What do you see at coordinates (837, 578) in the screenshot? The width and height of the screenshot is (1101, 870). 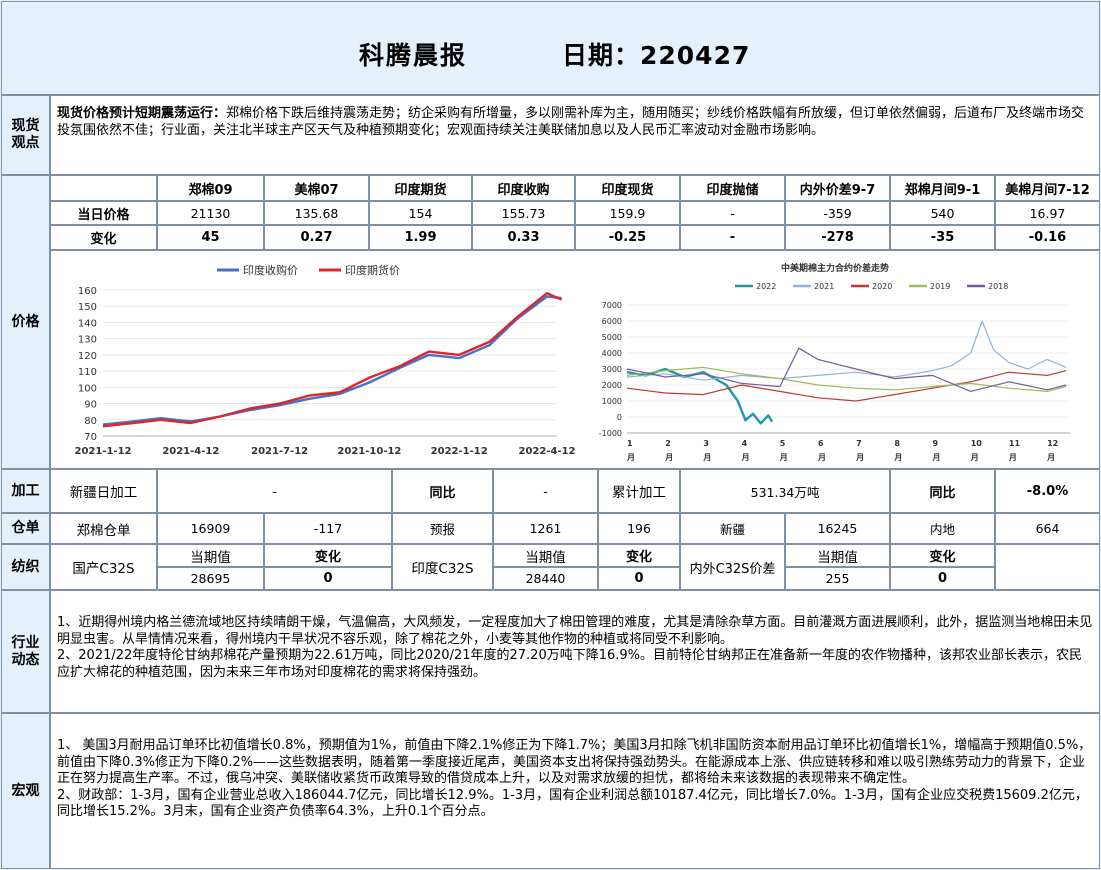 I see `c32s-spread-value: 255` at bounding box center [837, 578].